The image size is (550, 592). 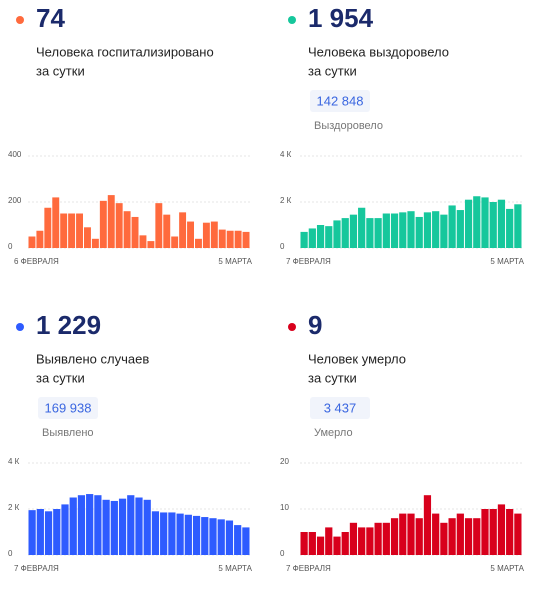 I want to click on x-tick-label: 5 МАРТА, so click(x=507, y=568).